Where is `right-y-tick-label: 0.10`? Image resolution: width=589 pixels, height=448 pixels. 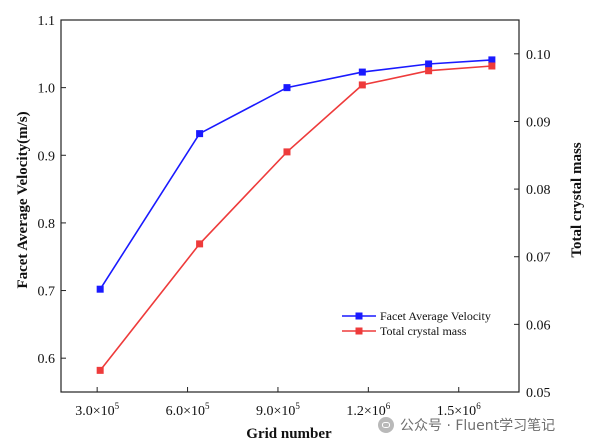 right-y-tick-label: 0.10 is located at coordinates (538, 55).